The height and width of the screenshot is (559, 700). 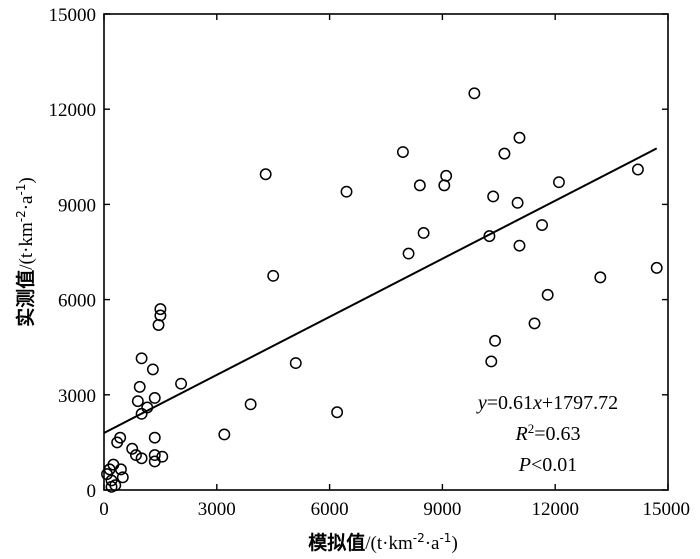 I want to click on y-tick-label: 6000, so click(x=77, y=301).